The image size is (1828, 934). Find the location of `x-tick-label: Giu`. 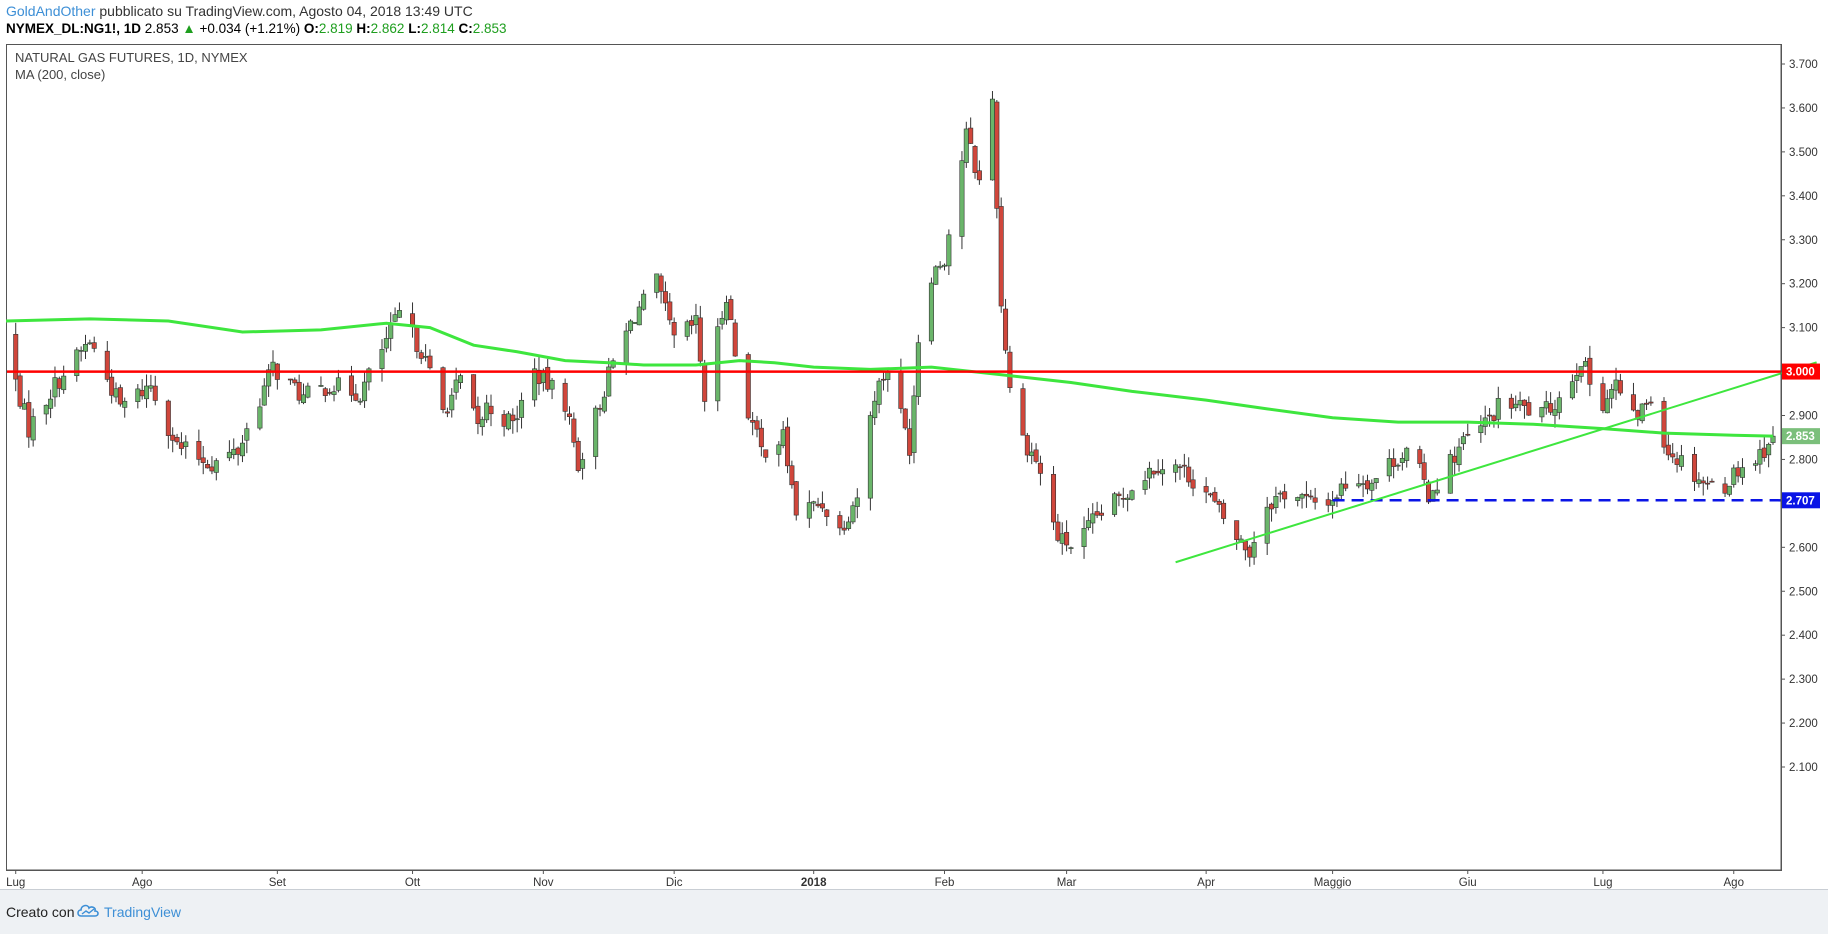

x-tick-label: Giu is located at coordinates (1468, 883).